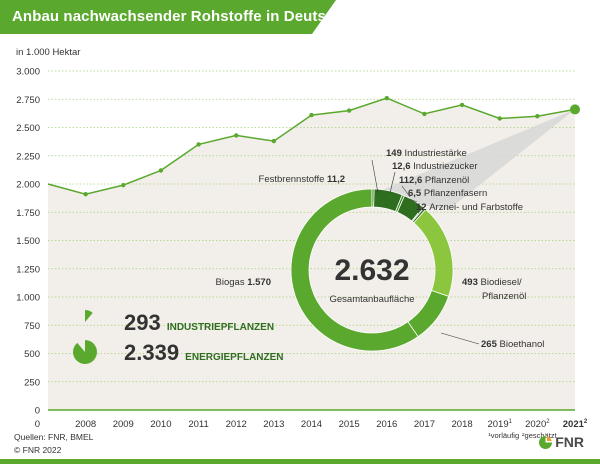 This screenshot has height=464, width=600. What do you see at coordinates (28, 213) in the screenshot?
I see `y-tick-label: 1.750` at bounding box center [28, 213].